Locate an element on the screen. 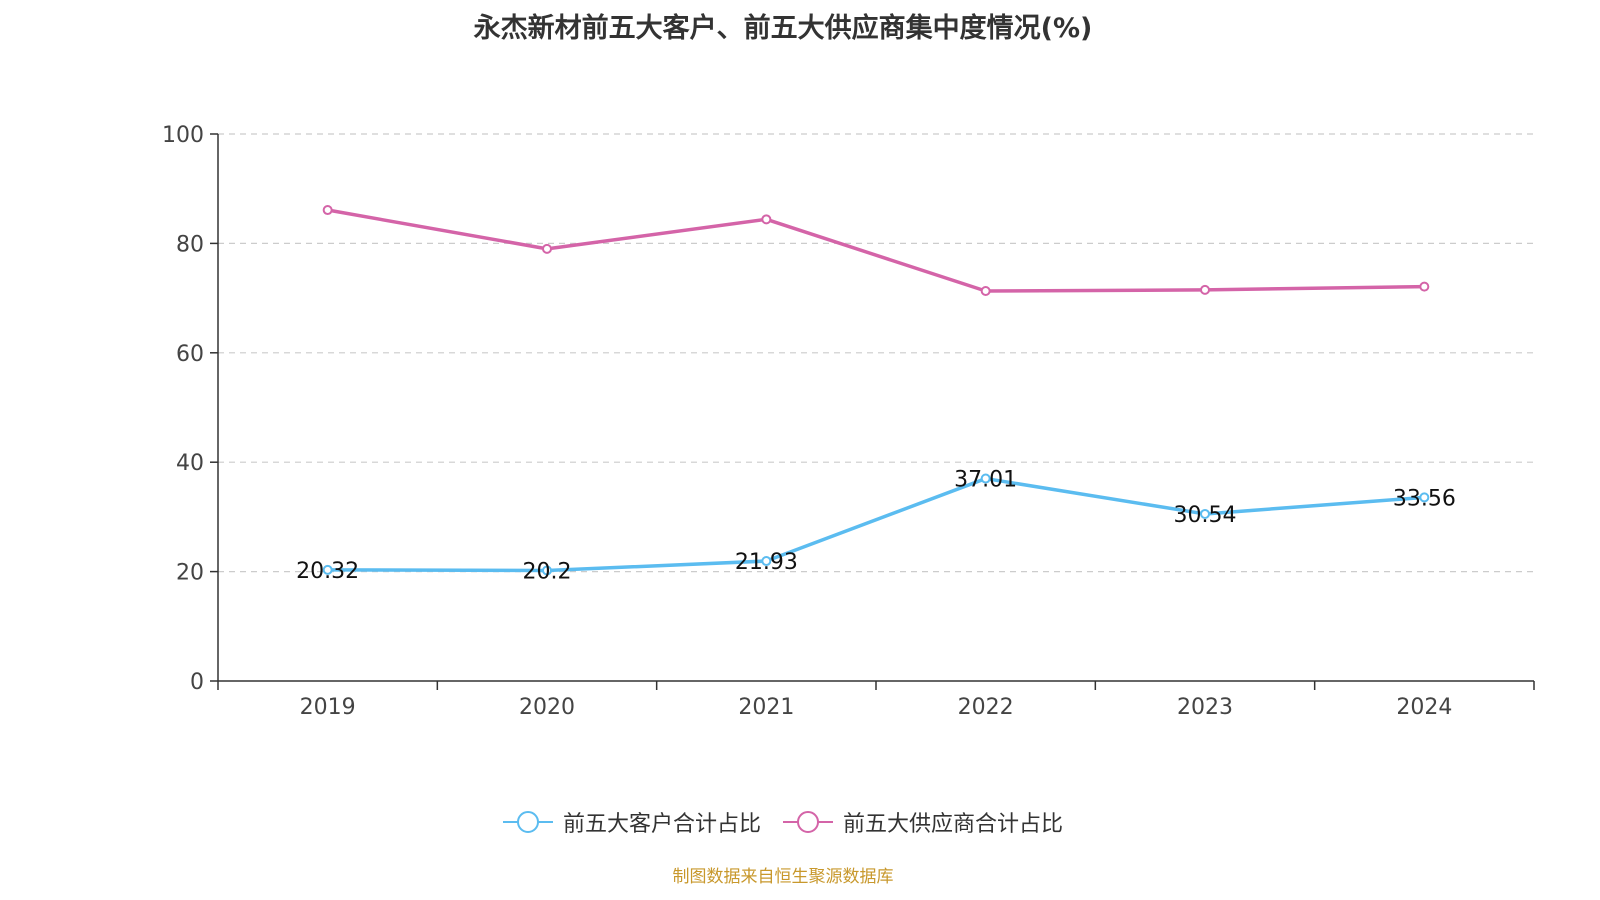 The height and width of the screenshot is (900, 1600). legend-item-customers: 前五大客户合计占比 is located at coordinates (631, 822).